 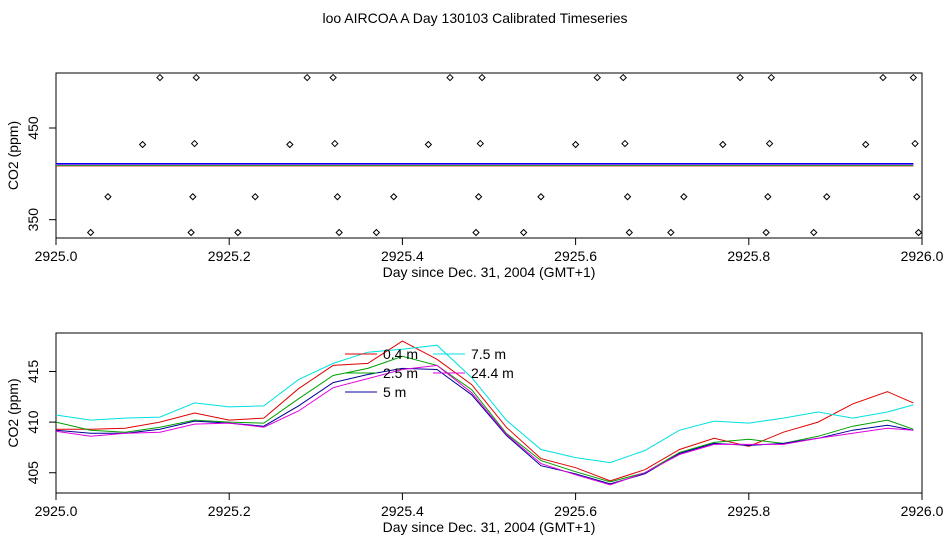 I want to click on legend-label: 24.4 m, so click(x=492, y=373).